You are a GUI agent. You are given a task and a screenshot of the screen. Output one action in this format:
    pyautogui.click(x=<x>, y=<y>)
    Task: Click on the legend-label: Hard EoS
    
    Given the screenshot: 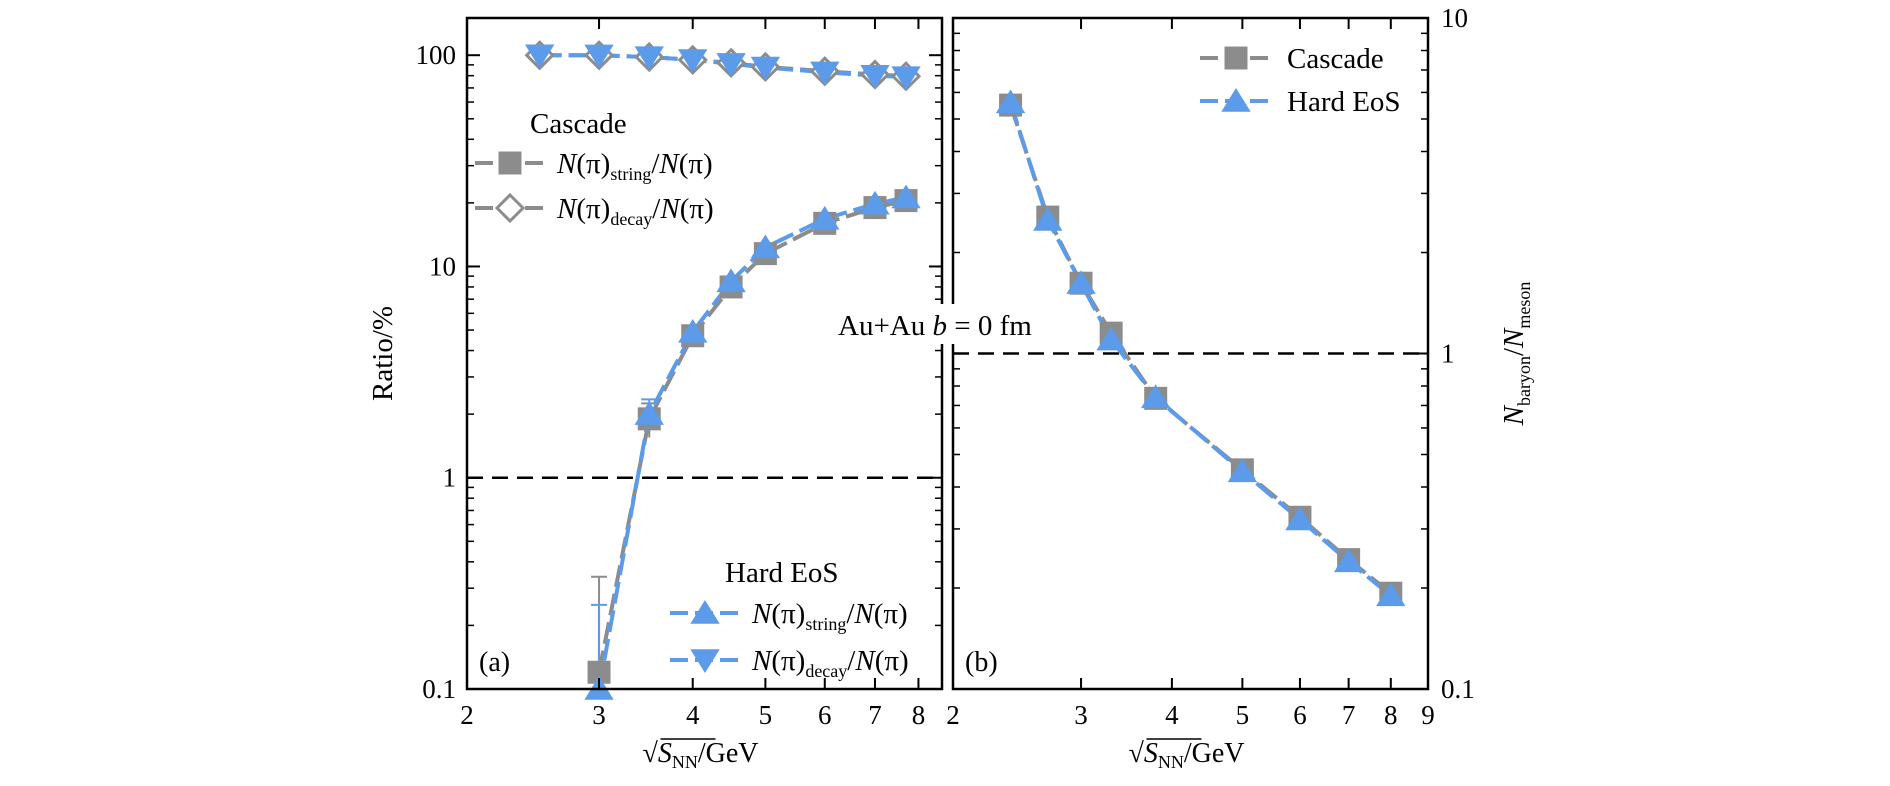 What is the action you would take?
    pyautogui.click(x=1344, y=102)
    